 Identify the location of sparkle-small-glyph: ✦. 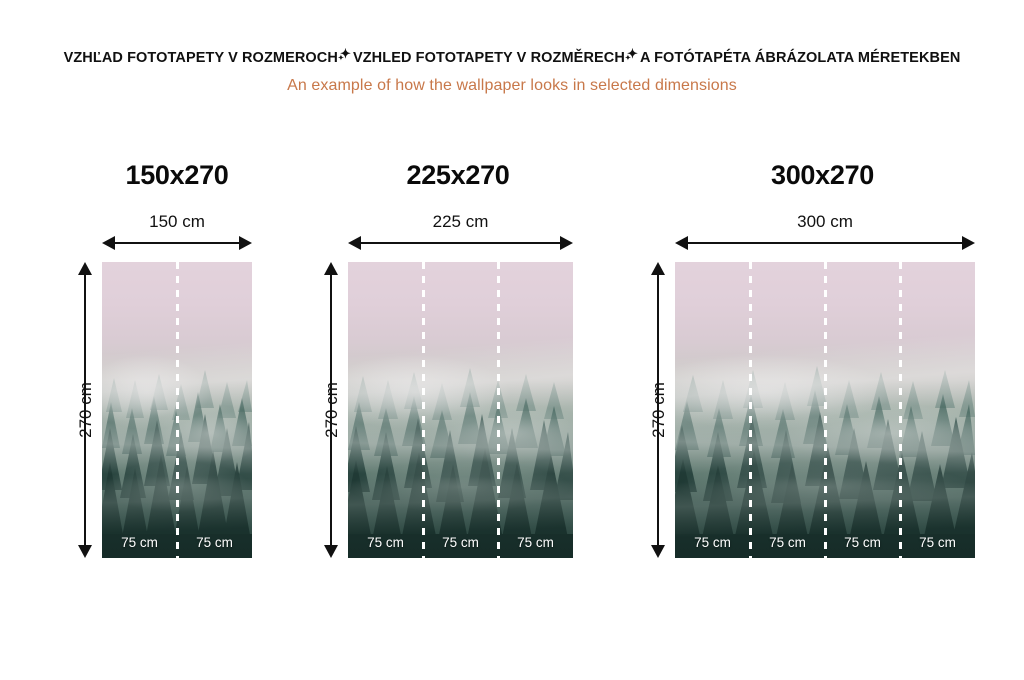
(340, 58).